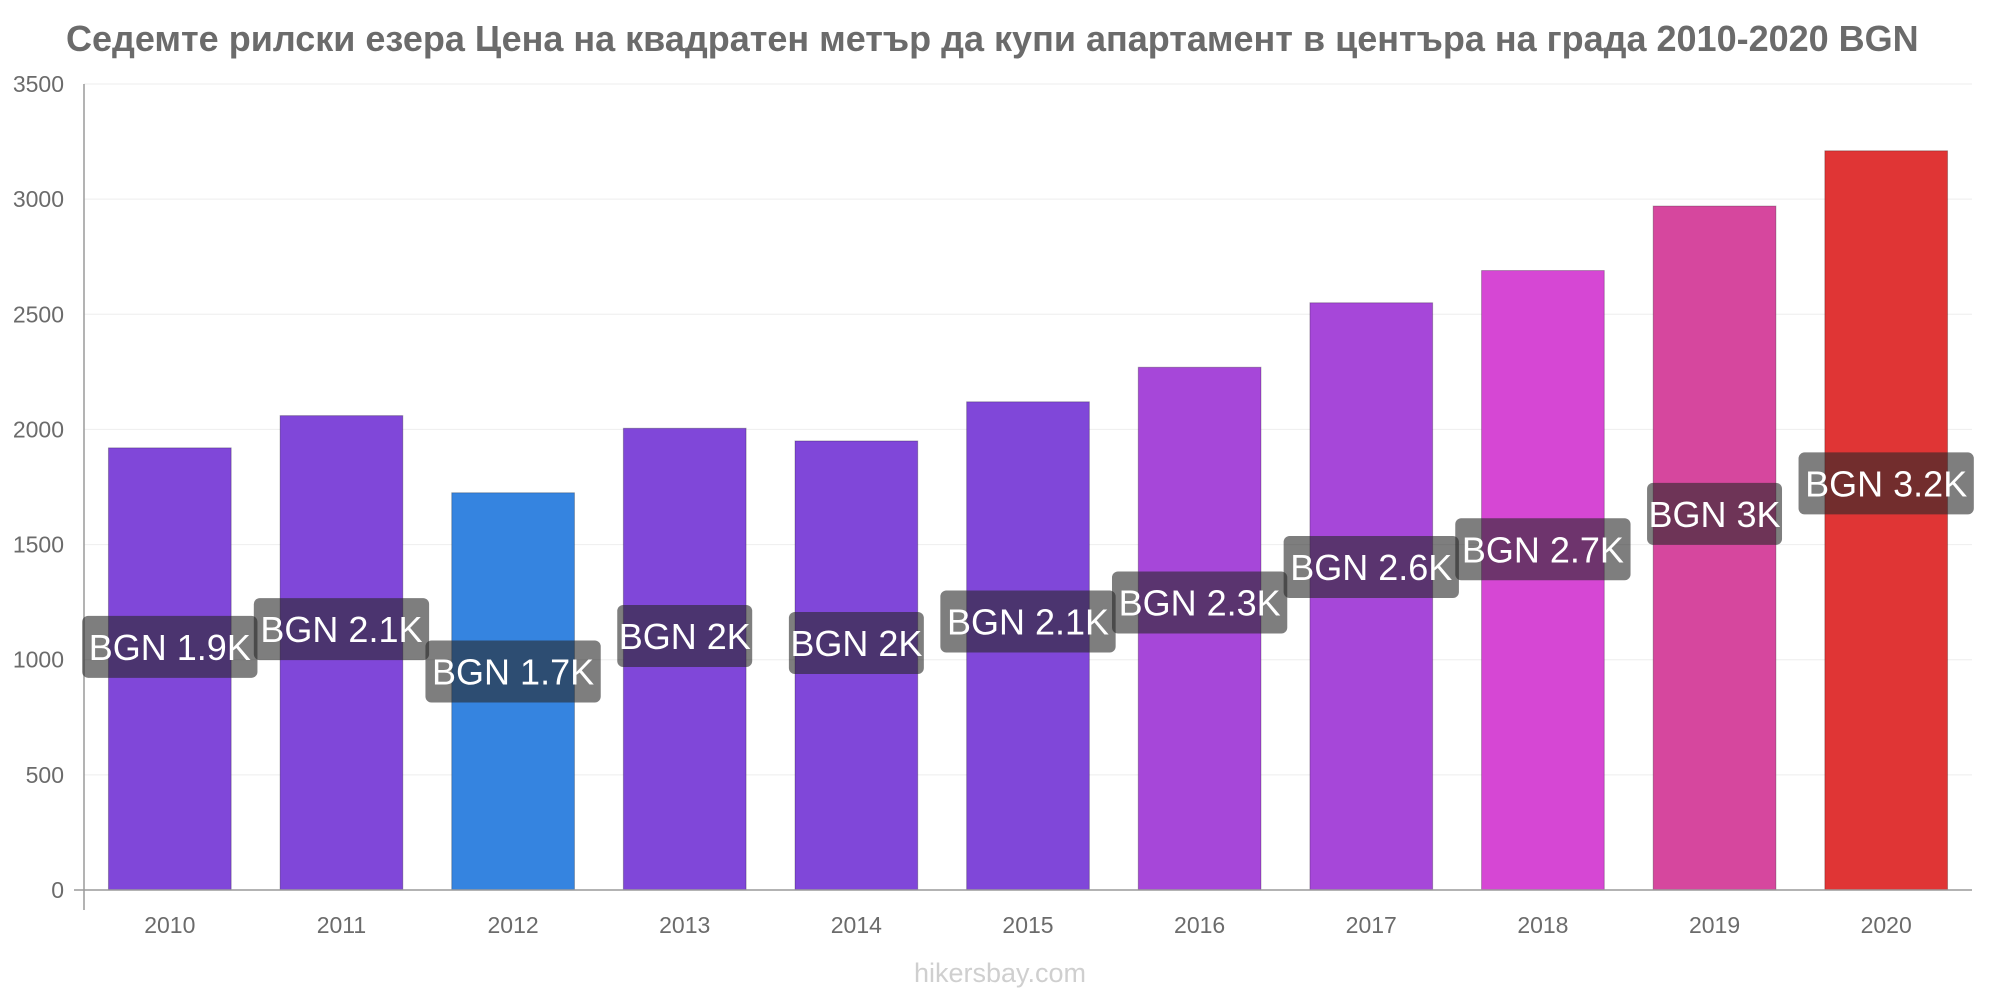  I want to click on x-tick-label: 2012, so click(513, 925).